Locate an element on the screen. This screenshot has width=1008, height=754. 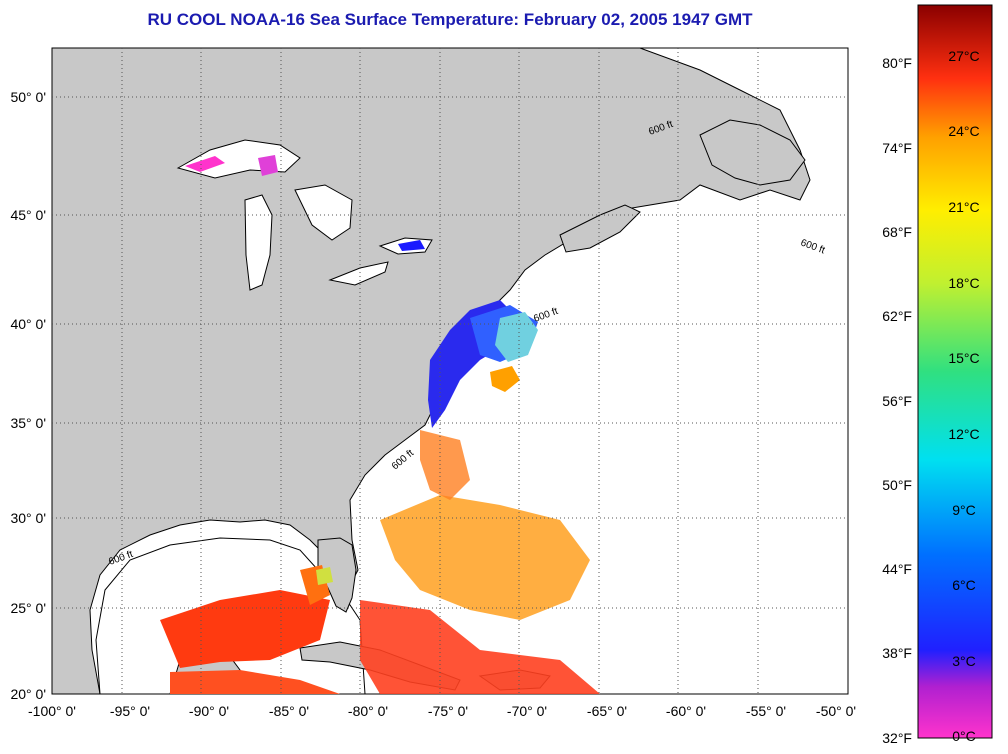
fahrenheit-label: 56°F is located at coordinates (897, 401).